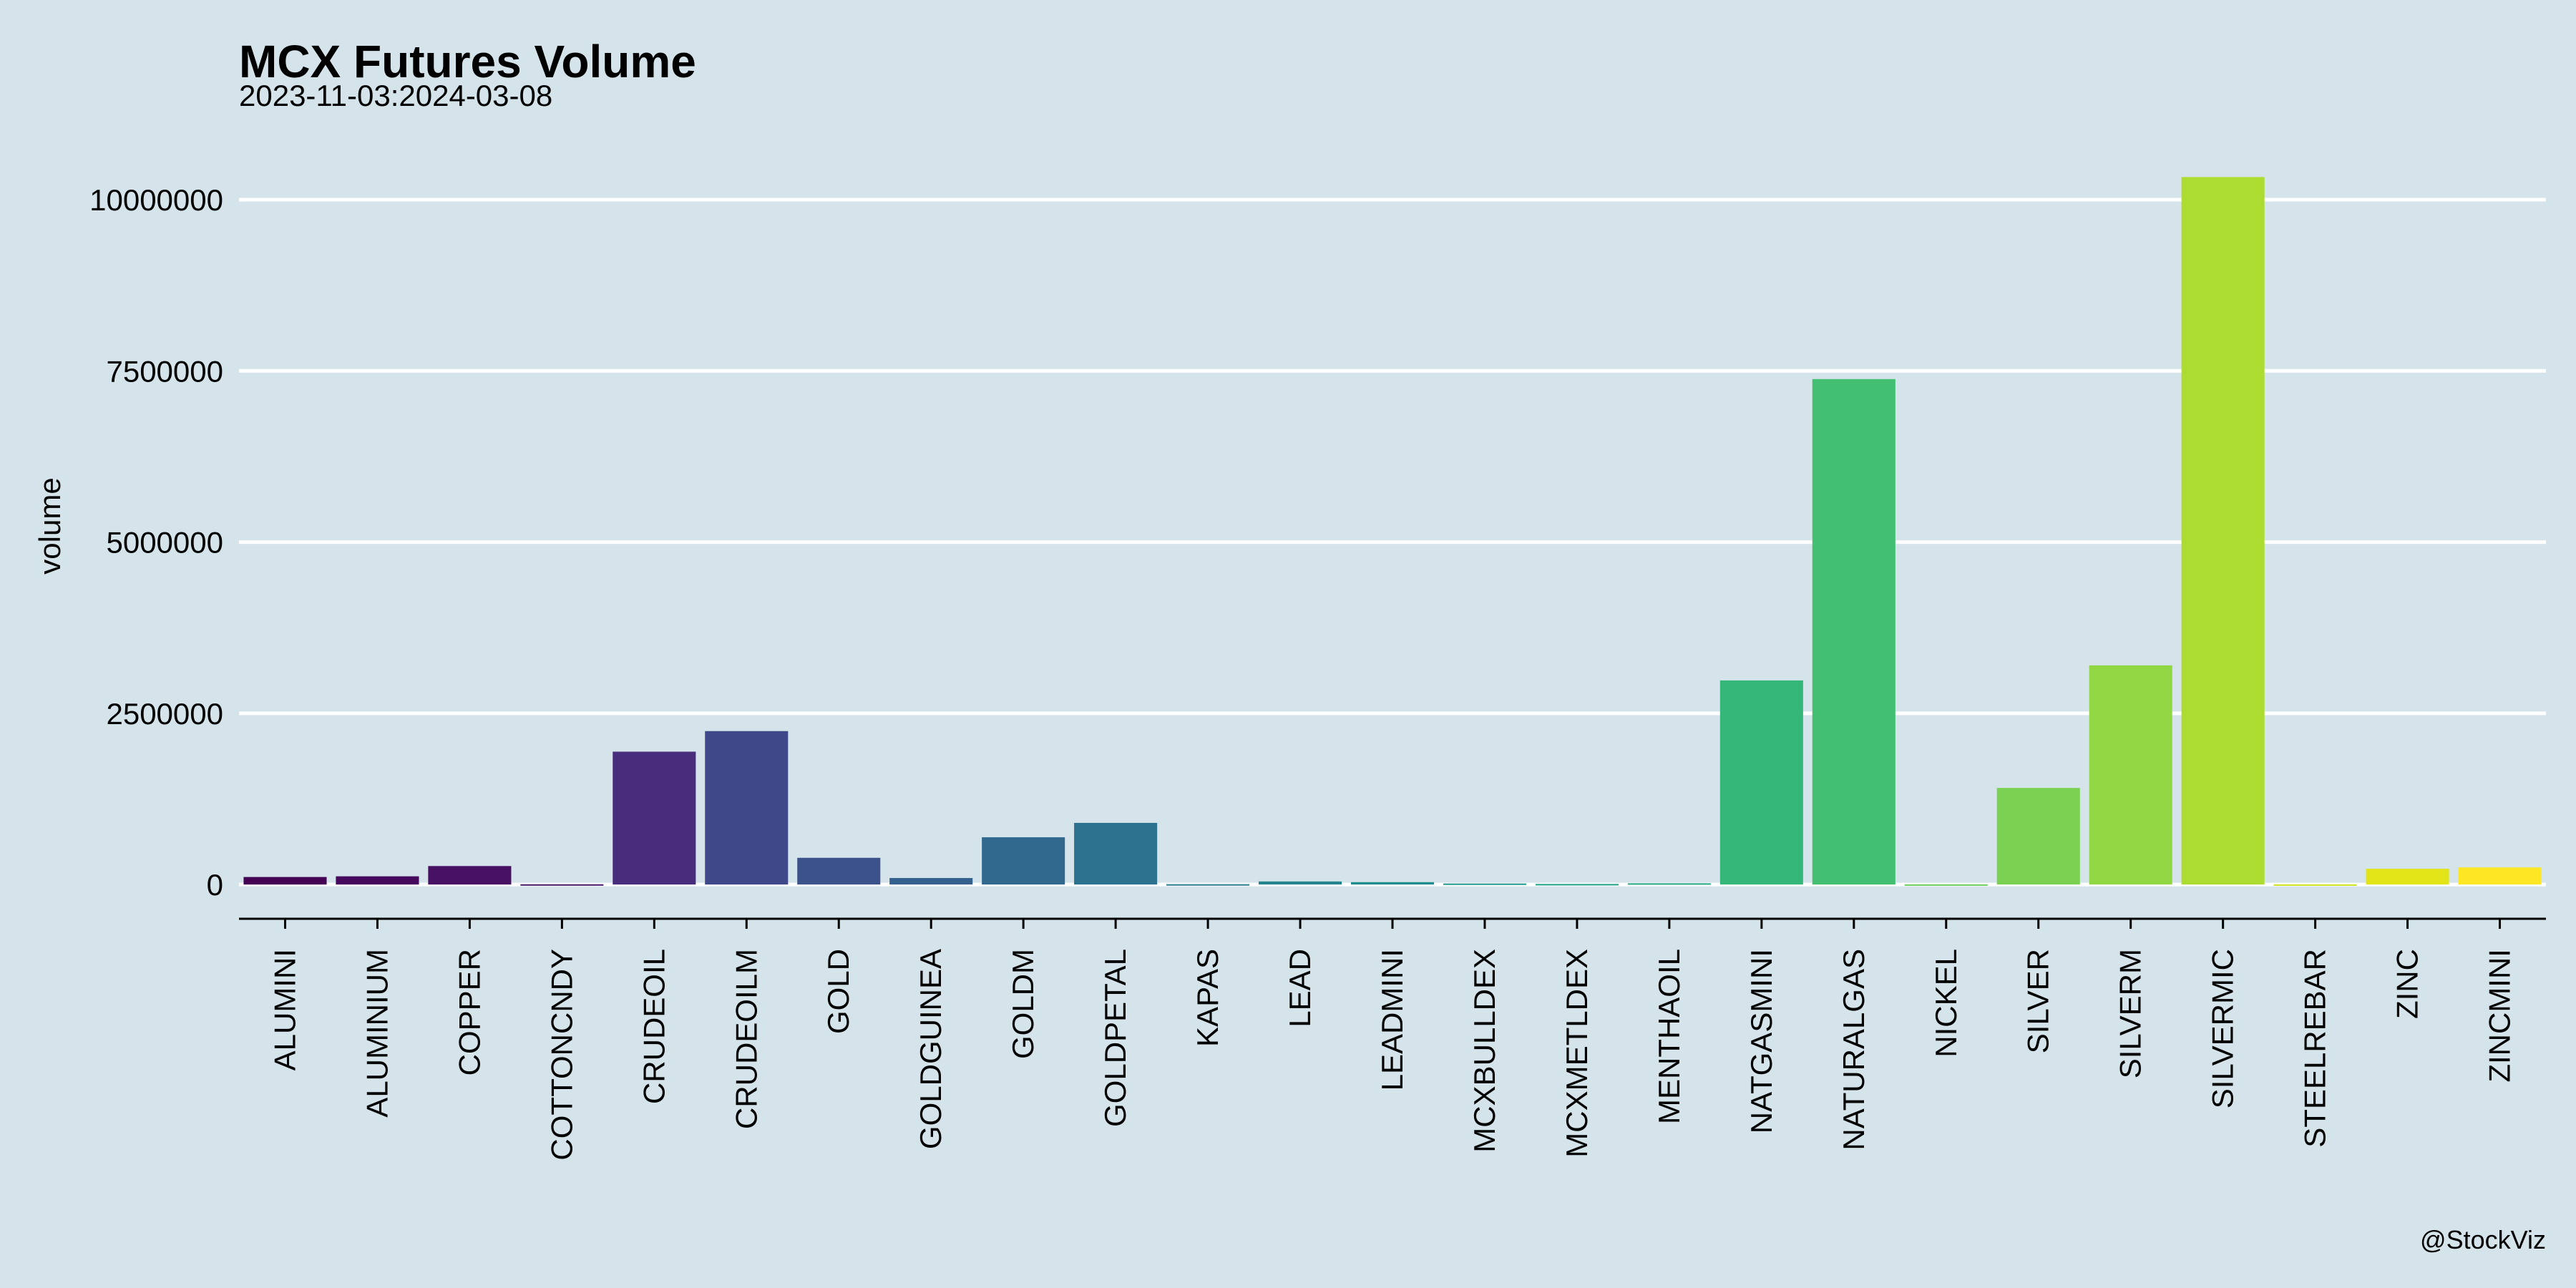 Image resolution: width=2576 pixels, height=1288 pixels. I want to click on x-tick-label: CRUDEOIL, so click(653, 1026).